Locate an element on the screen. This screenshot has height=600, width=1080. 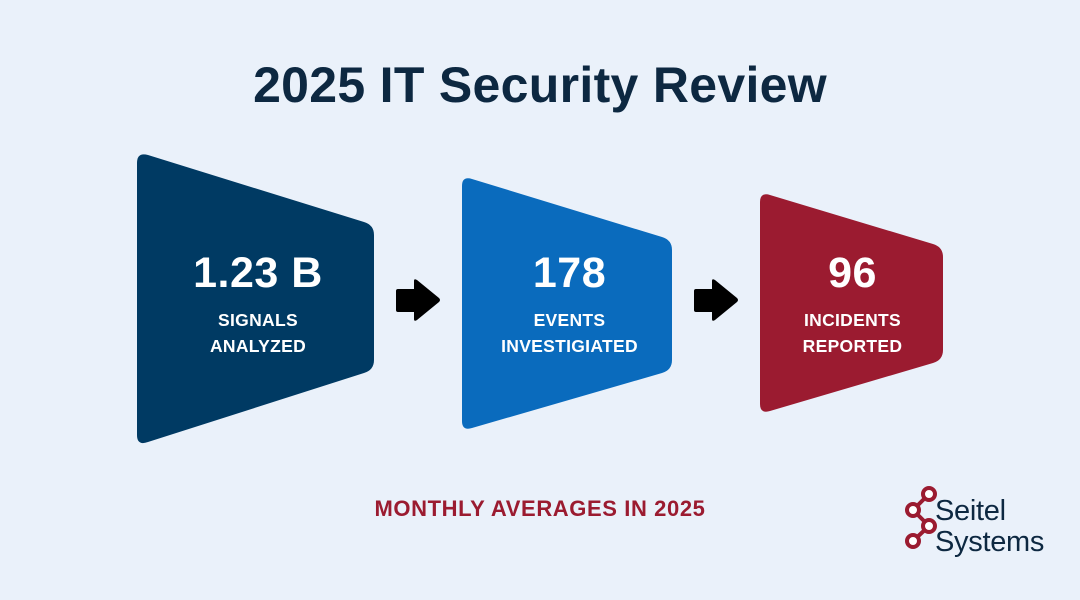
stage-label-line1: SIGNALS is located at coordinates (258, 320).